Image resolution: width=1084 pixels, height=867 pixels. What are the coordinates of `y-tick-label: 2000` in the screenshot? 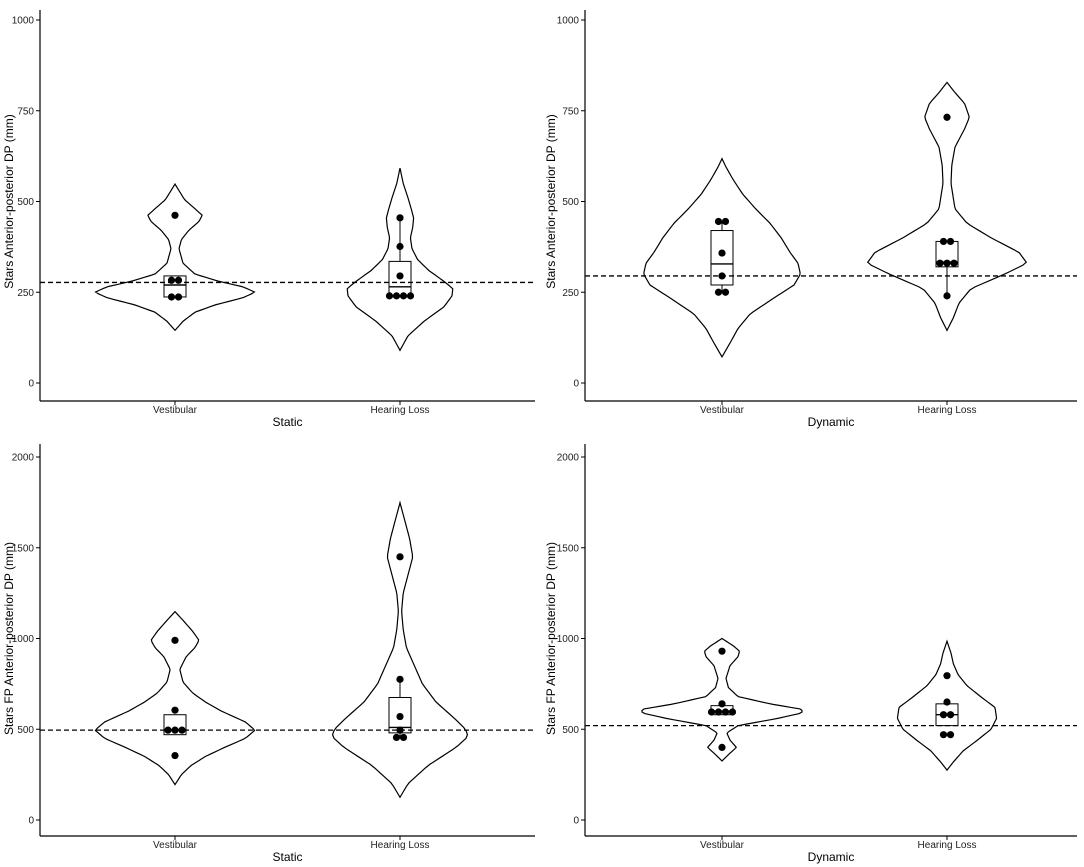 It's located at (568, 458).